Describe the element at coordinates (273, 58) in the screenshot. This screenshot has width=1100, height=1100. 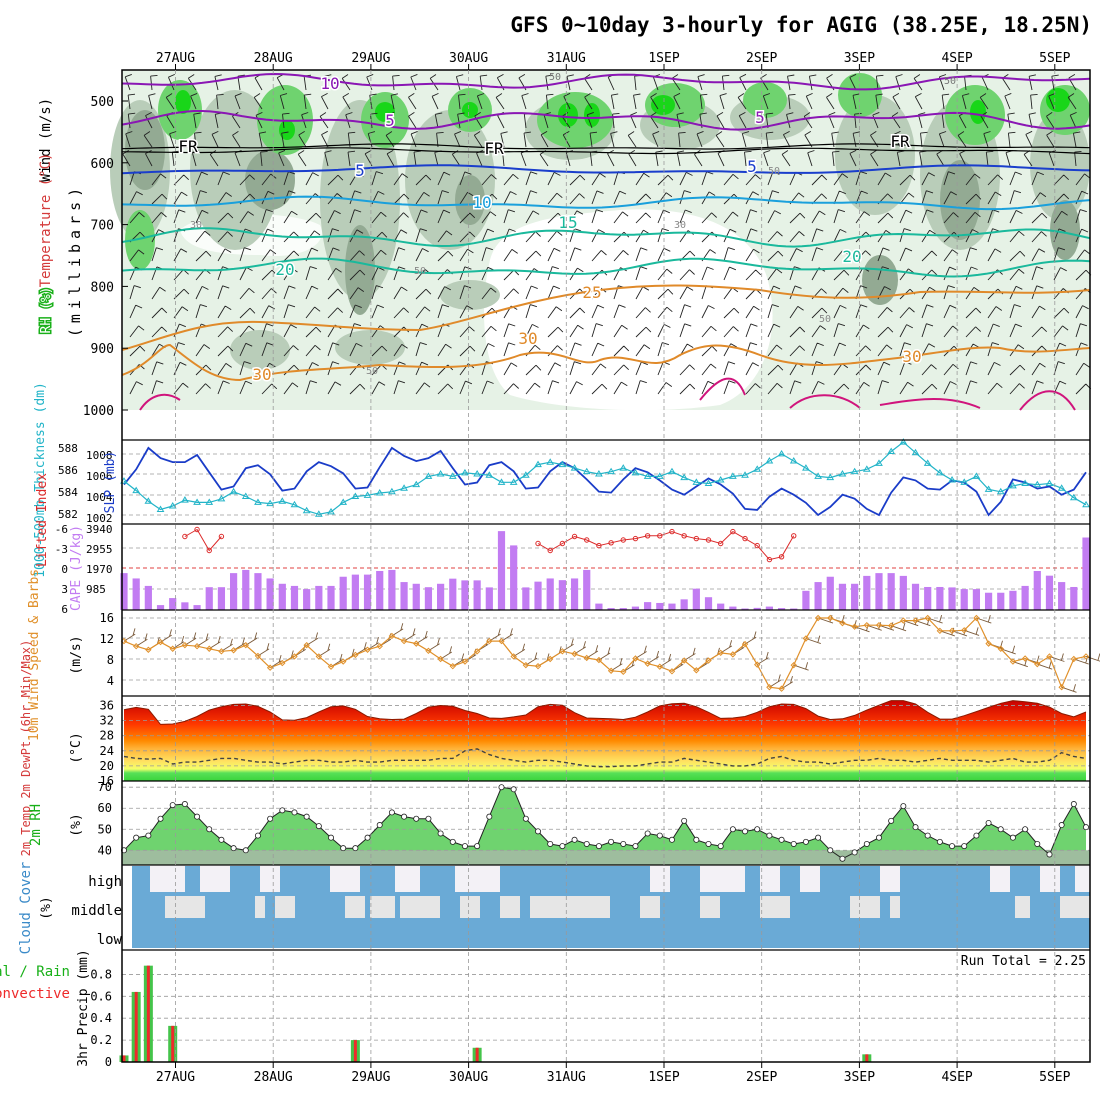
I see `top-date-label: 28AUG` at that location.